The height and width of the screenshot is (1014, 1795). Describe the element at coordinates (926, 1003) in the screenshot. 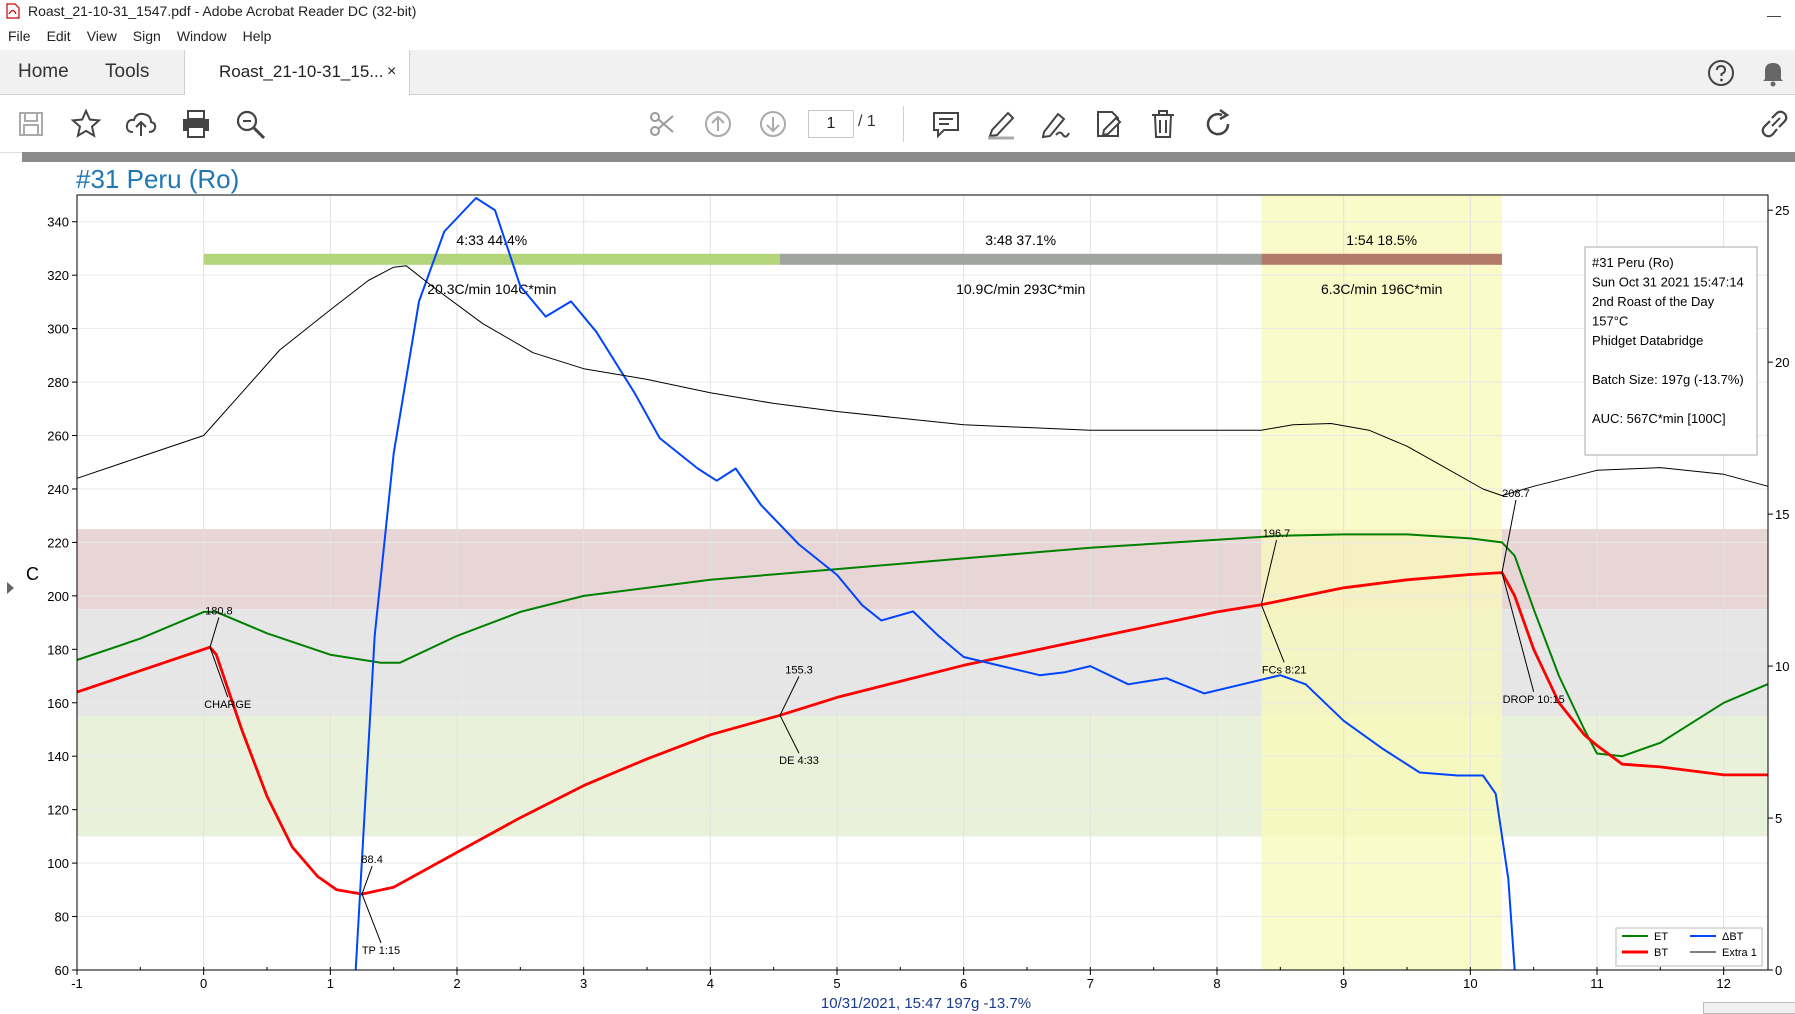

I see `chart-footer: 10/31/2021, 15:47 197g -13.7%` at that location.